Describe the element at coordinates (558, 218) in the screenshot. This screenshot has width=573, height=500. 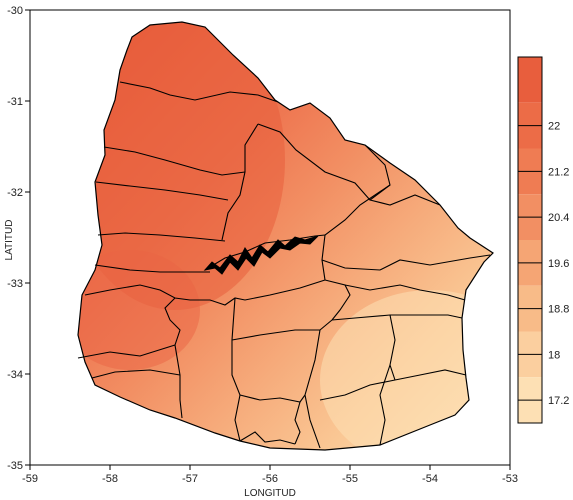
I see `colorbar-label: 20.4` at that location.